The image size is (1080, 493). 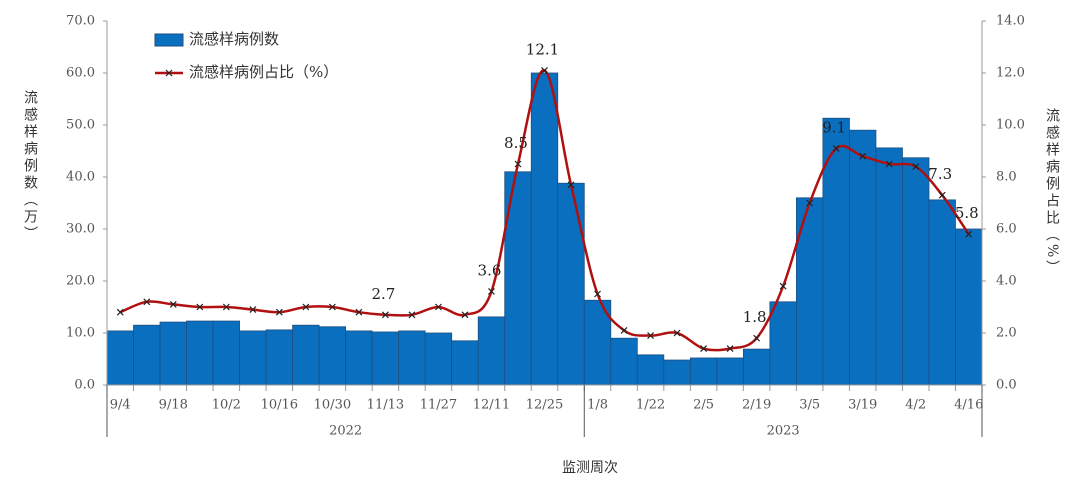 What do you see at coordinates (80, 21) in the screenshot?
I see `y-tick-label: 70.0` at bounding box center [80, 21].